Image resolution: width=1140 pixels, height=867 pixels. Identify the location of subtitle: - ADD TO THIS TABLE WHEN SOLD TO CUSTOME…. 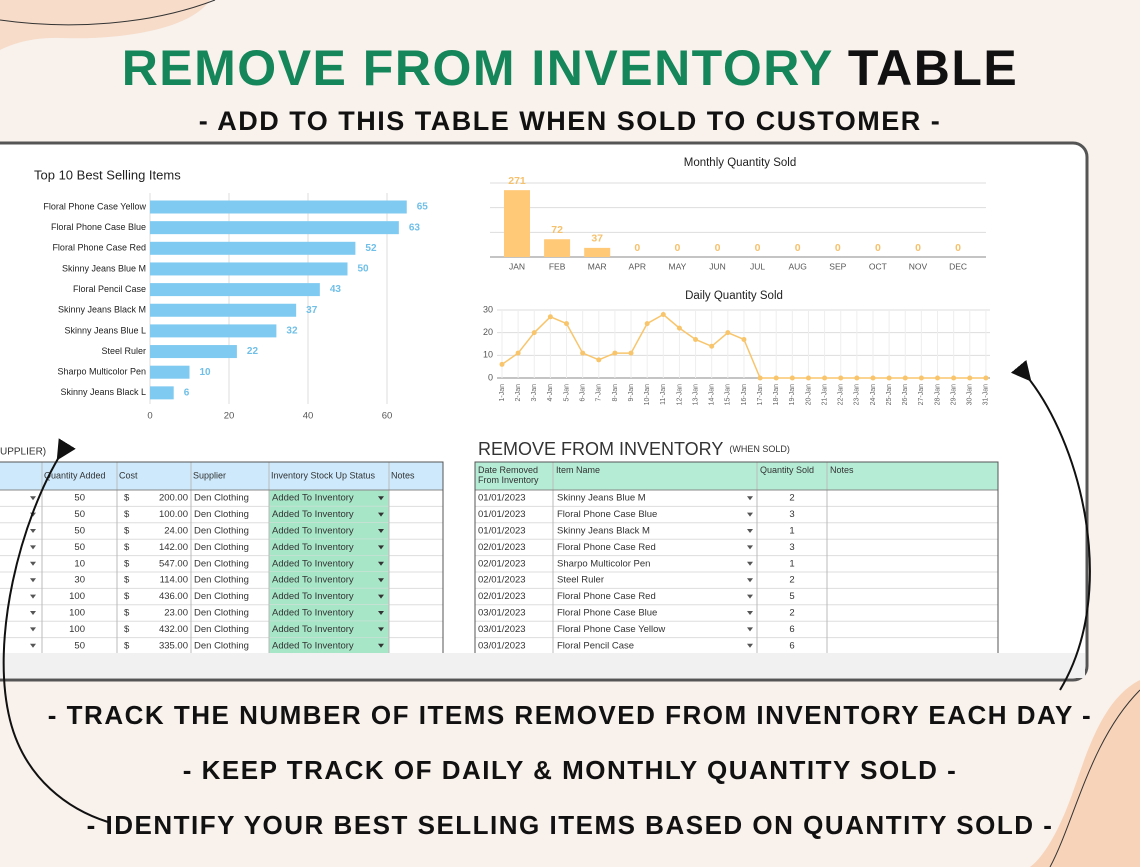
(570, 121).